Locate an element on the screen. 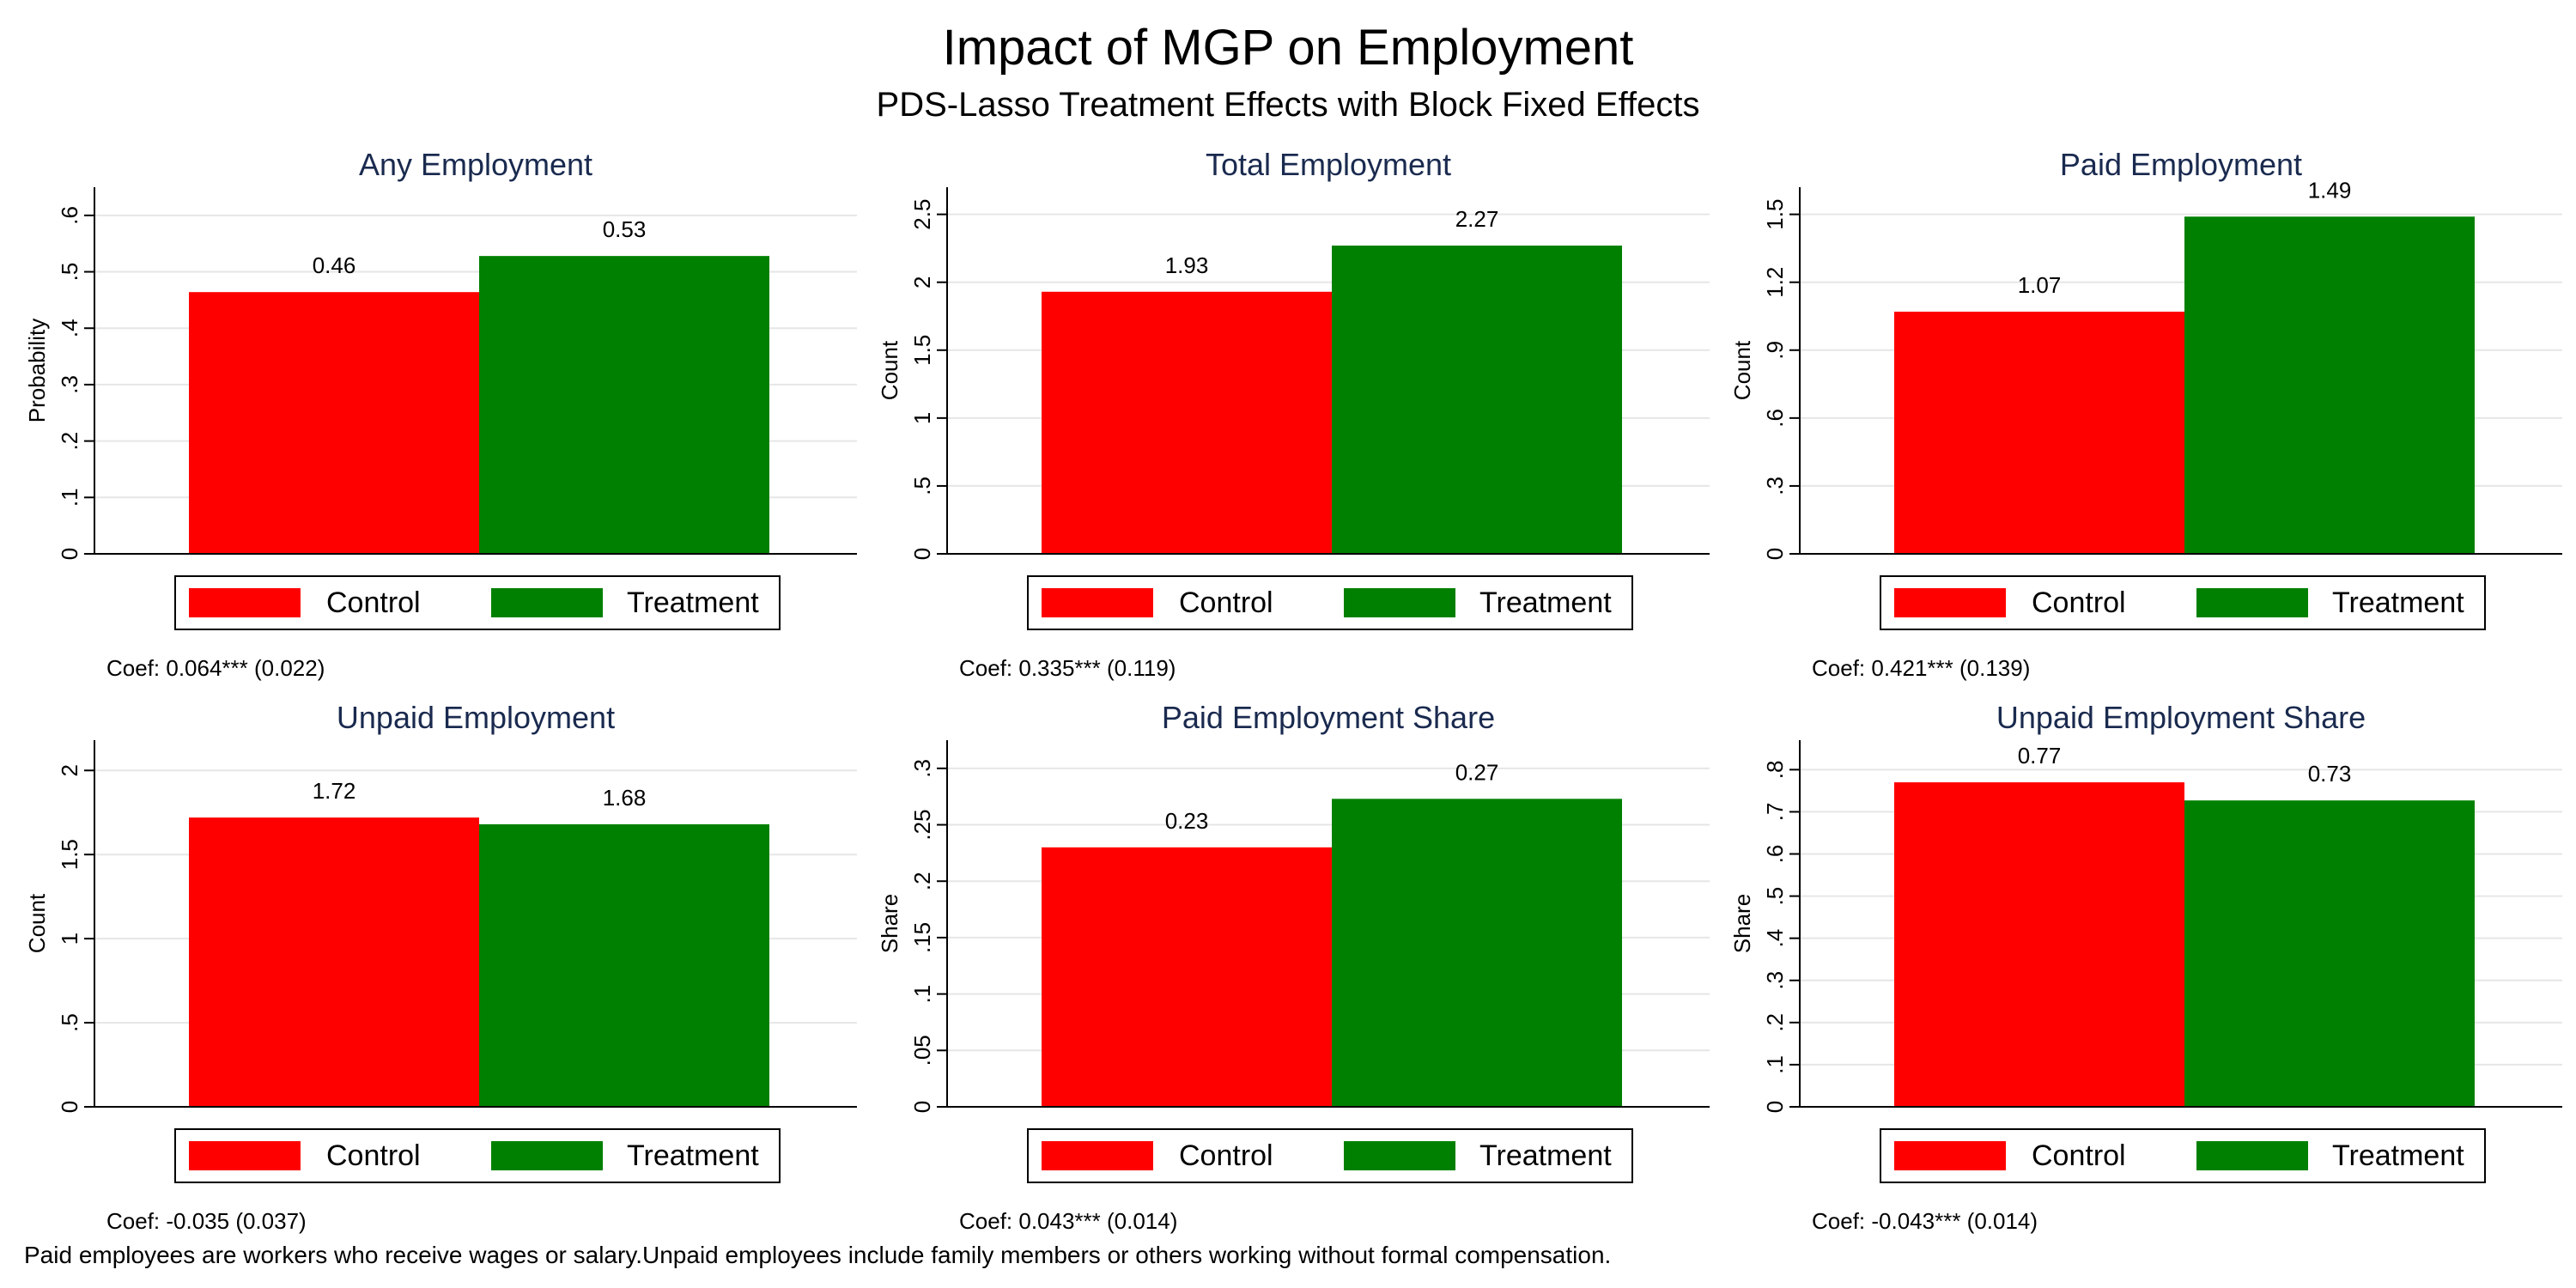 This screenshot has width=2576, height=1288. data-label: 2.27 is located at coordinates (1477, 219).